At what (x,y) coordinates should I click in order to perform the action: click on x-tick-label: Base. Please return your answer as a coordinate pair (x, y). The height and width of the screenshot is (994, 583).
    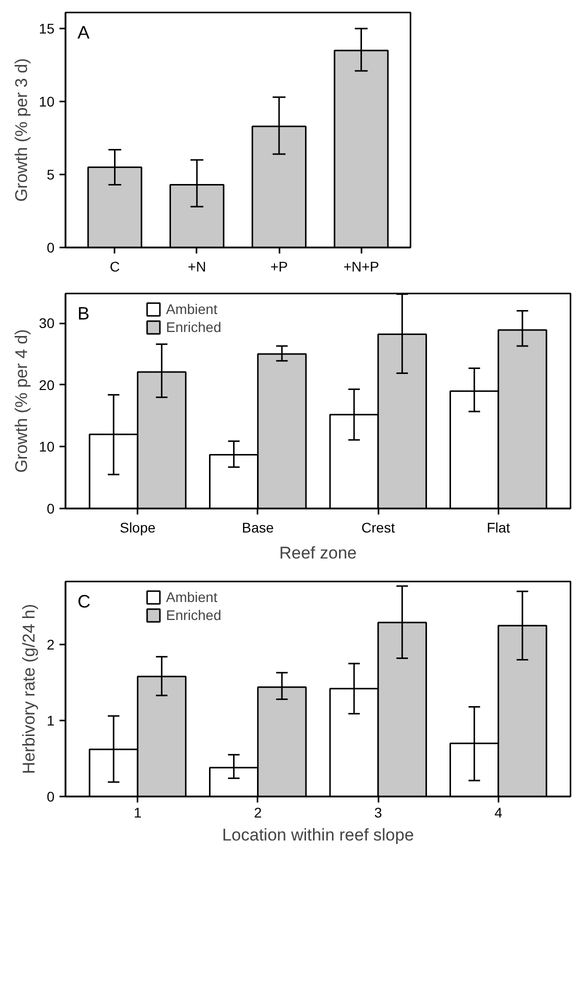
    Looking at the image, I should click on (258, 528).